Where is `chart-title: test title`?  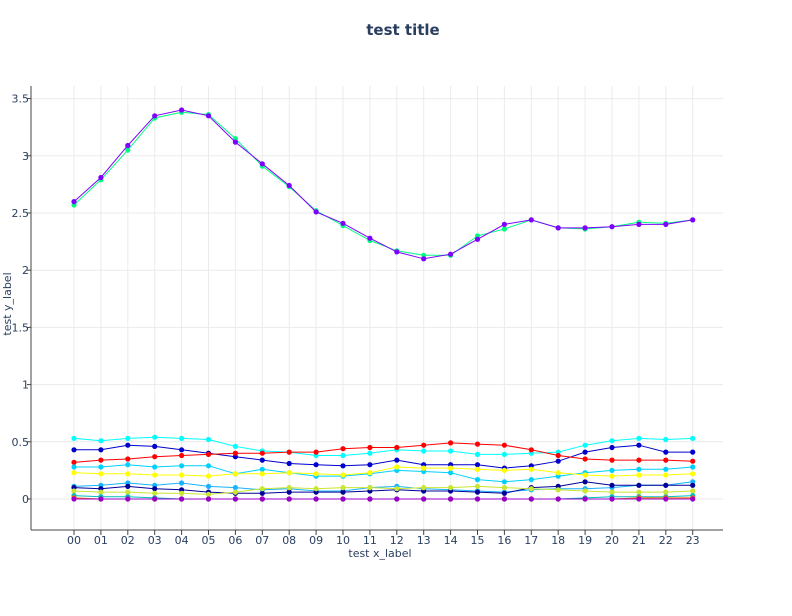
chart-title: test title is located at coordinates (402, 30).